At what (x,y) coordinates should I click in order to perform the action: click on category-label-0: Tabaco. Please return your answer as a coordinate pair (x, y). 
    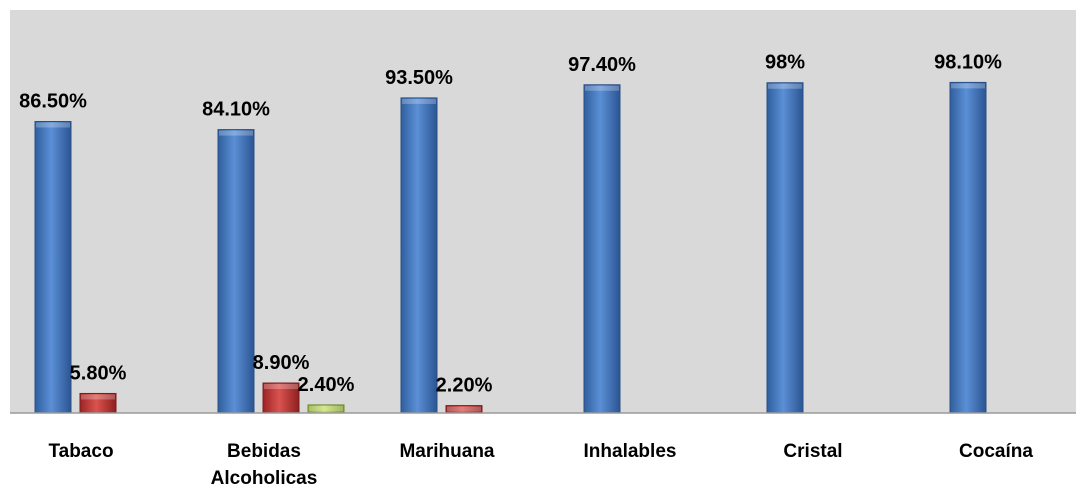
    Looking at the image, I should click on (80, 451).